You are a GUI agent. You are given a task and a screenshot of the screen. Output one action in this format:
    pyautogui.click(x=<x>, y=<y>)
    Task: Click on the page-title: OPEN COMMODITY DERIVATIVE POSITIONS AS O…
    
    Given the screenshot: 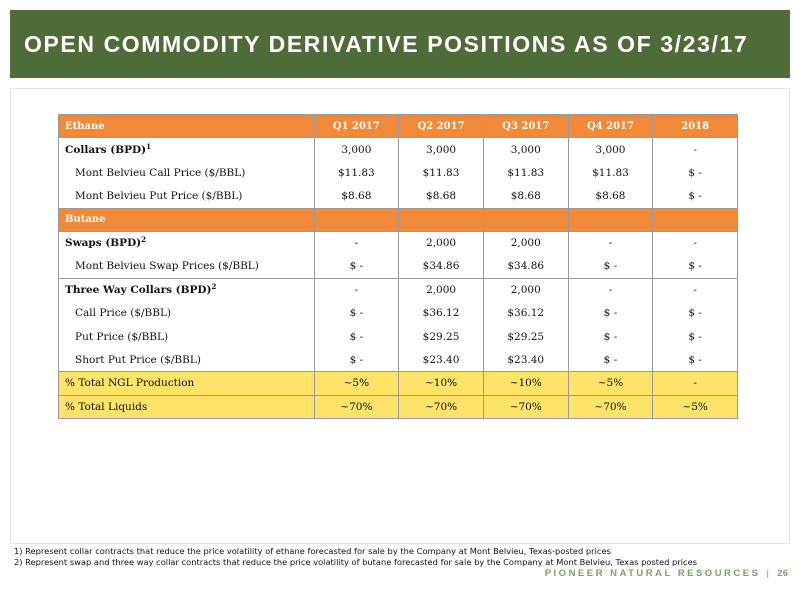 What is the action you would take?
    pyautogui.click(x=386, y=43)
    